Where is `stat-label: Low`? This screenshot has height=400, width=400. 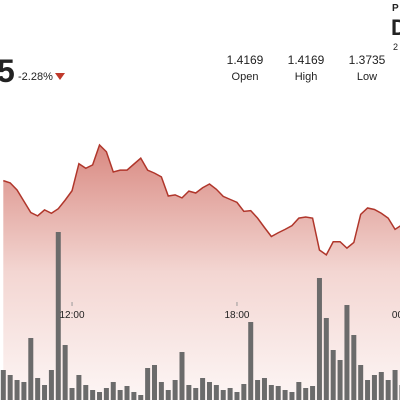 stat-label: Low is located at coordinates (367, 77).